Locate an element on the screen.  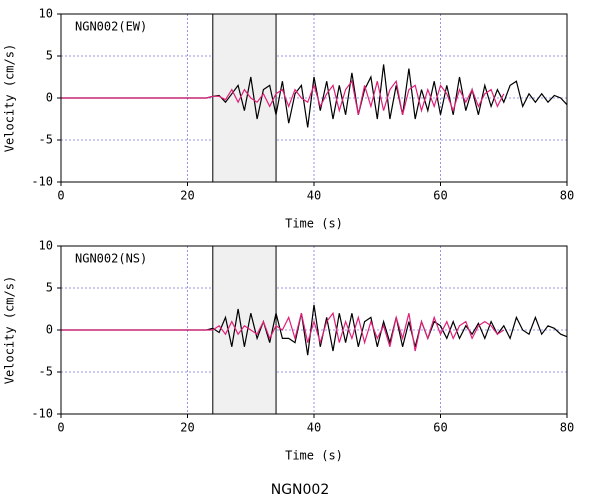
annotation: NGN002(NS) is located at coordinates (111, 259).